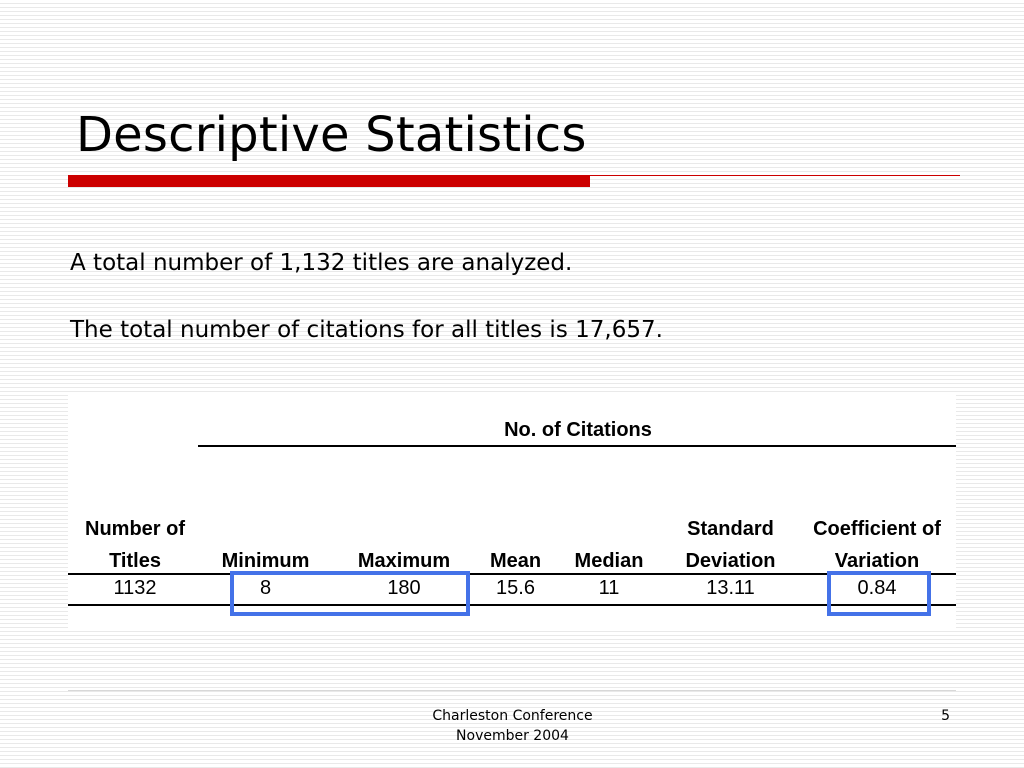 Image resolution: width=1024 pixels, height=768 pixels. What do you see at coordinates (775, 175) in the screenshot?
I see `title-underline-thin` at bounding box center [775, 175].